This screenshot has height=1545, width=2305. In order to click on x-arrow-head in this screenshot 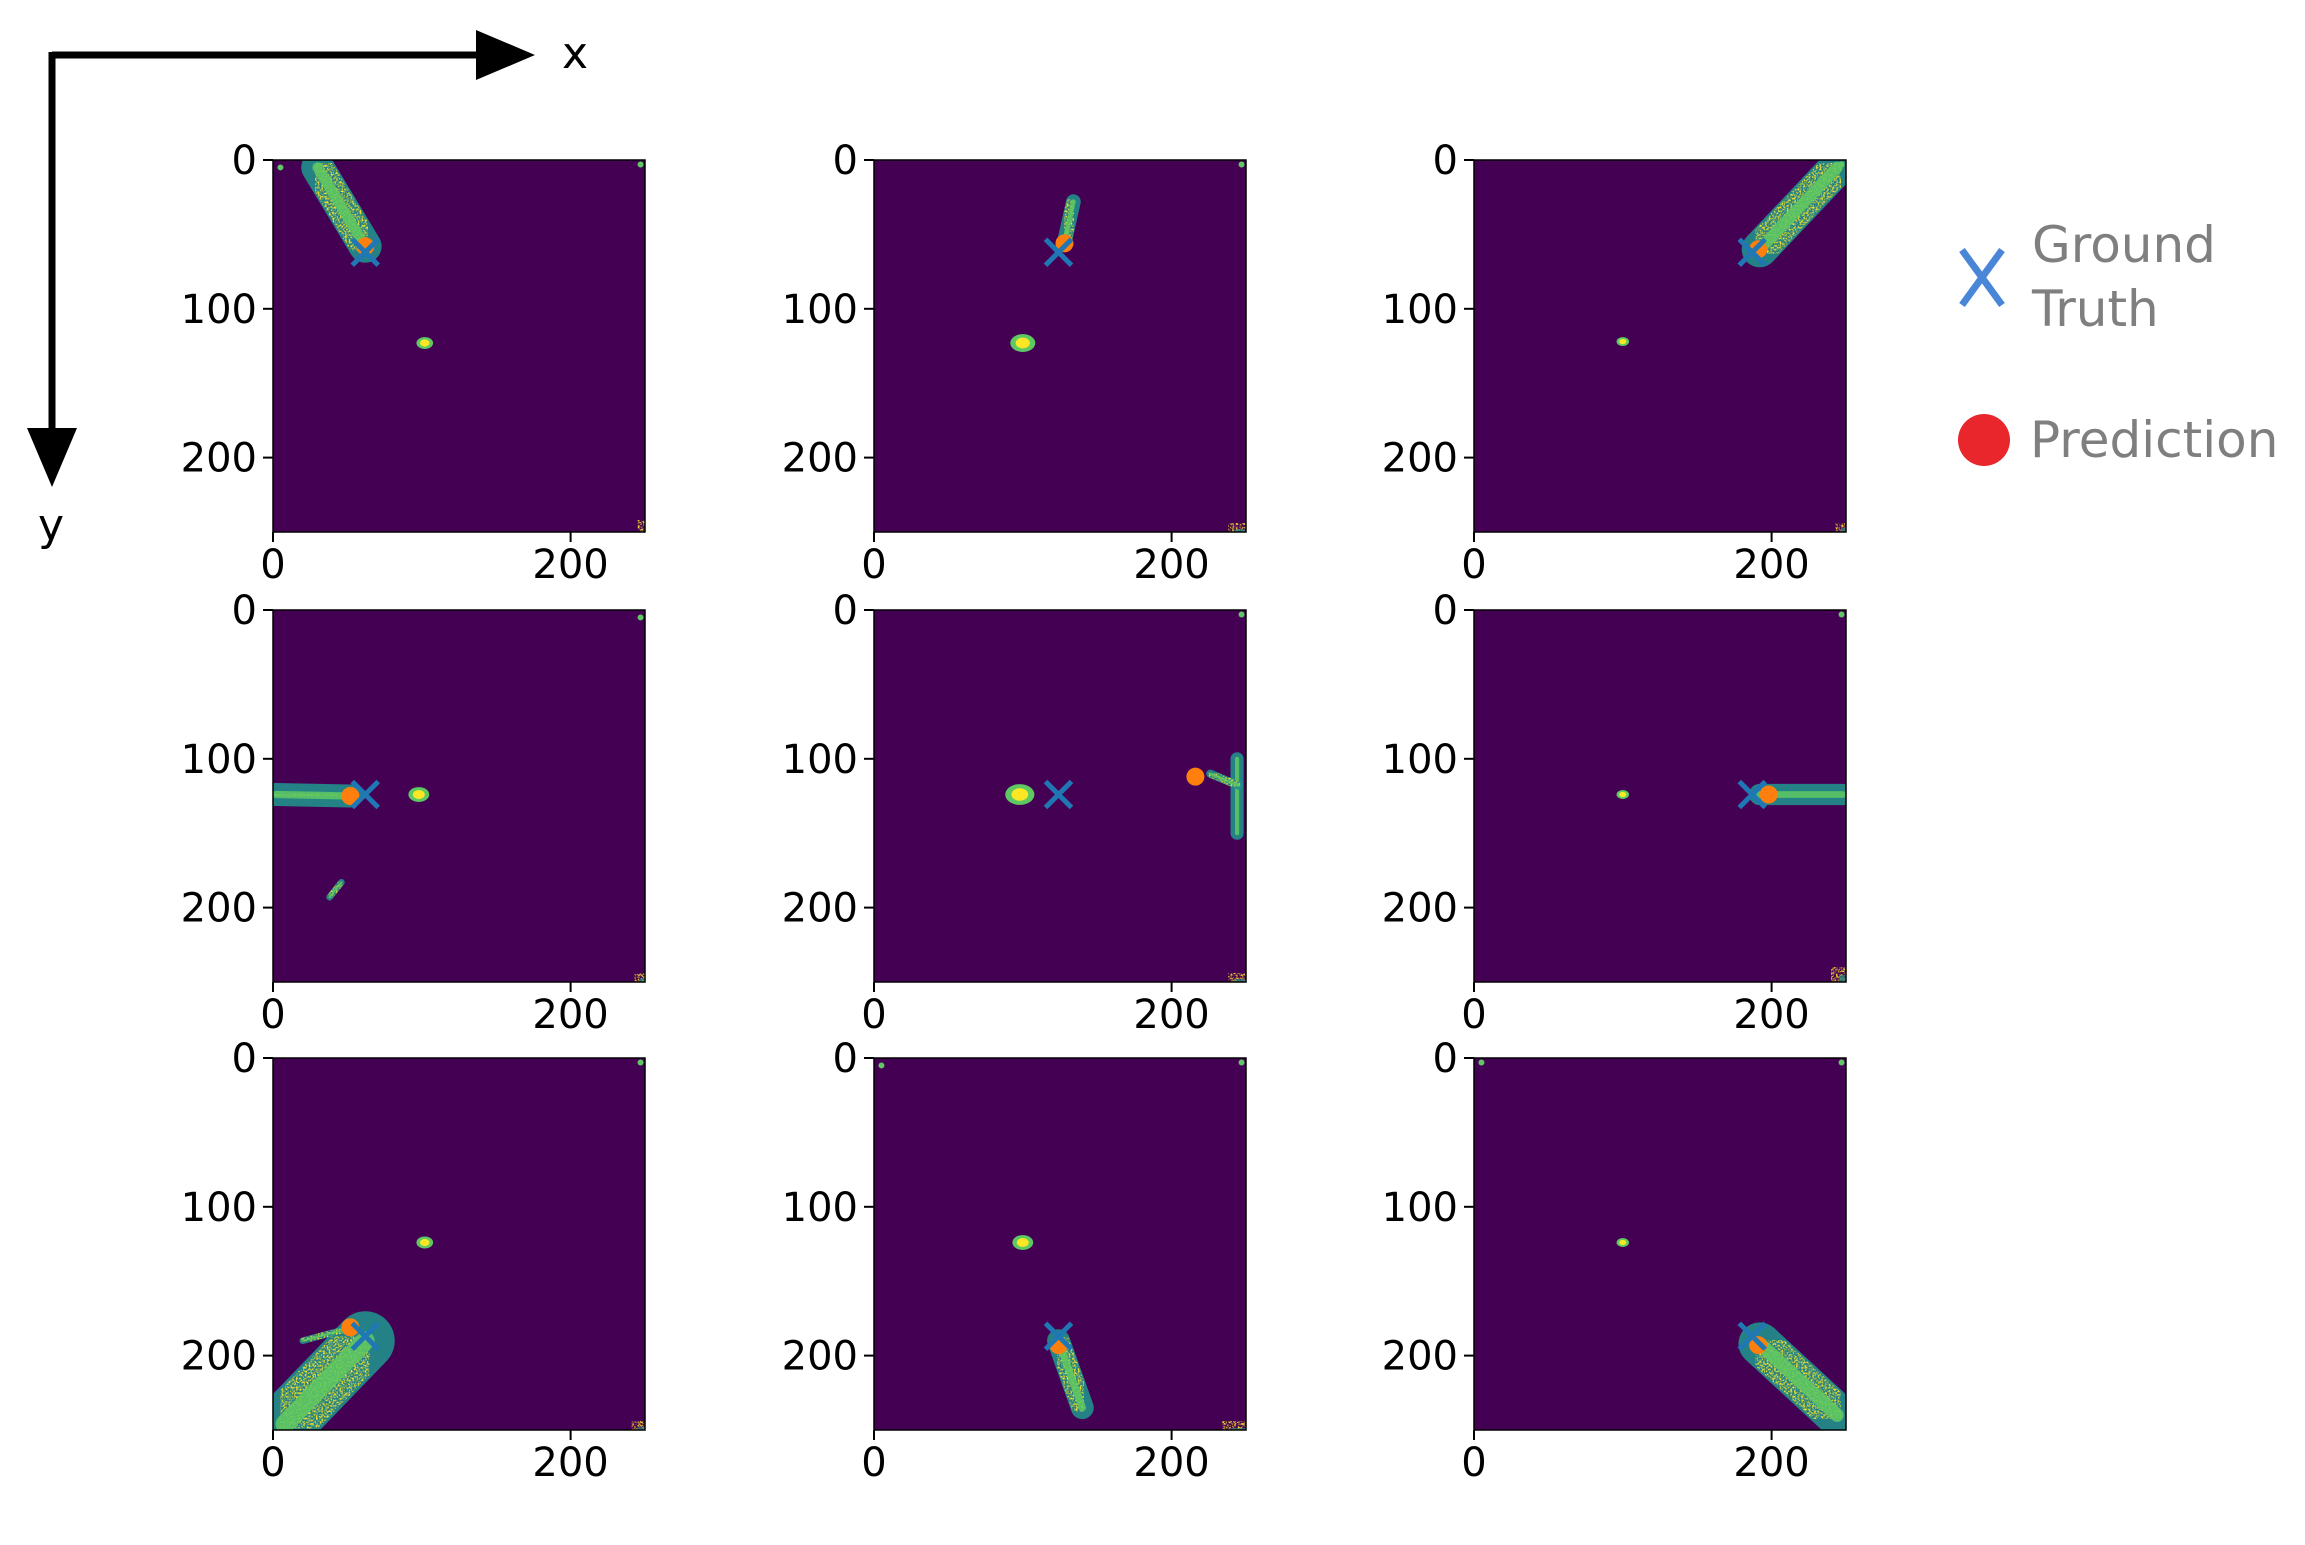, I will do `click(505, 55)`.